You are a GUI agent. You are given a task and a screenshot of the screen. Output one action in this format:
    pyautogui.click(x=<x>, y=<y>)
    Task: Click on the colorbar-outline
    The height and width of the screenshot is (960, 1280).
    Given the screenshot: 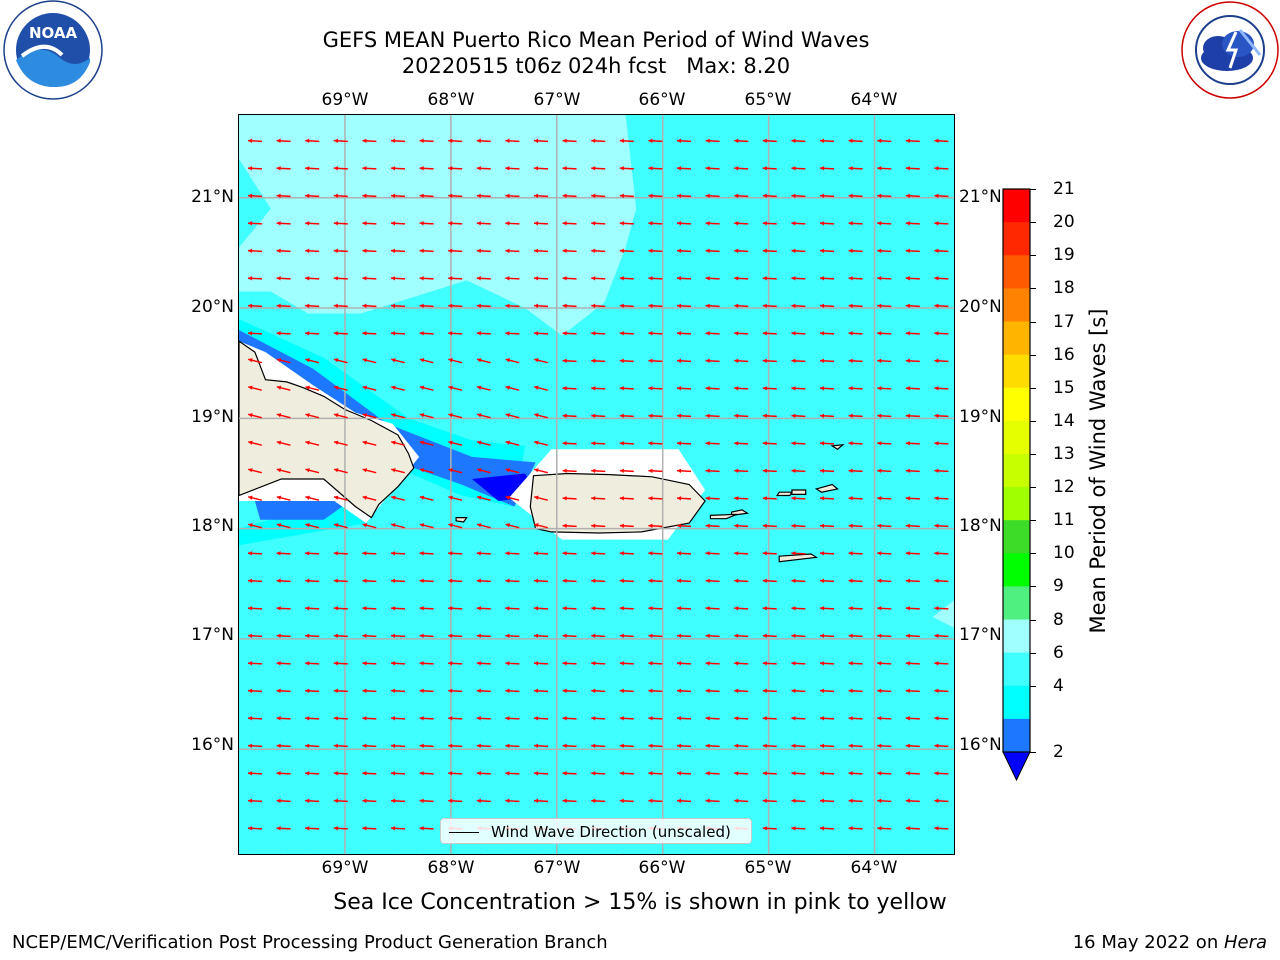 What is the action you would take?
    pyautogui.click(x=1016, y=470)
    